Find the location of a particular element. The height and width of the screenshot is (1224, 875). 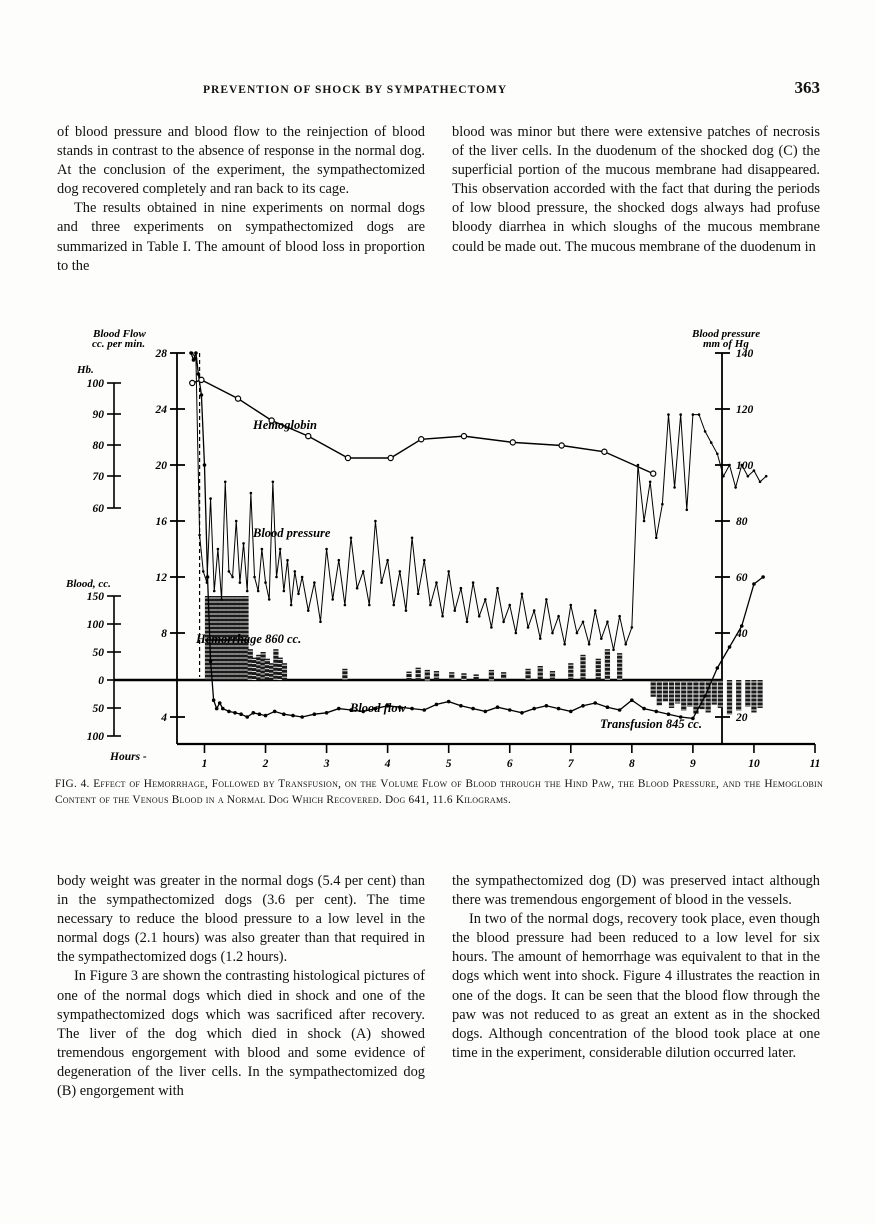

x-tick-11: 11 is located at coordinates (815, 764).